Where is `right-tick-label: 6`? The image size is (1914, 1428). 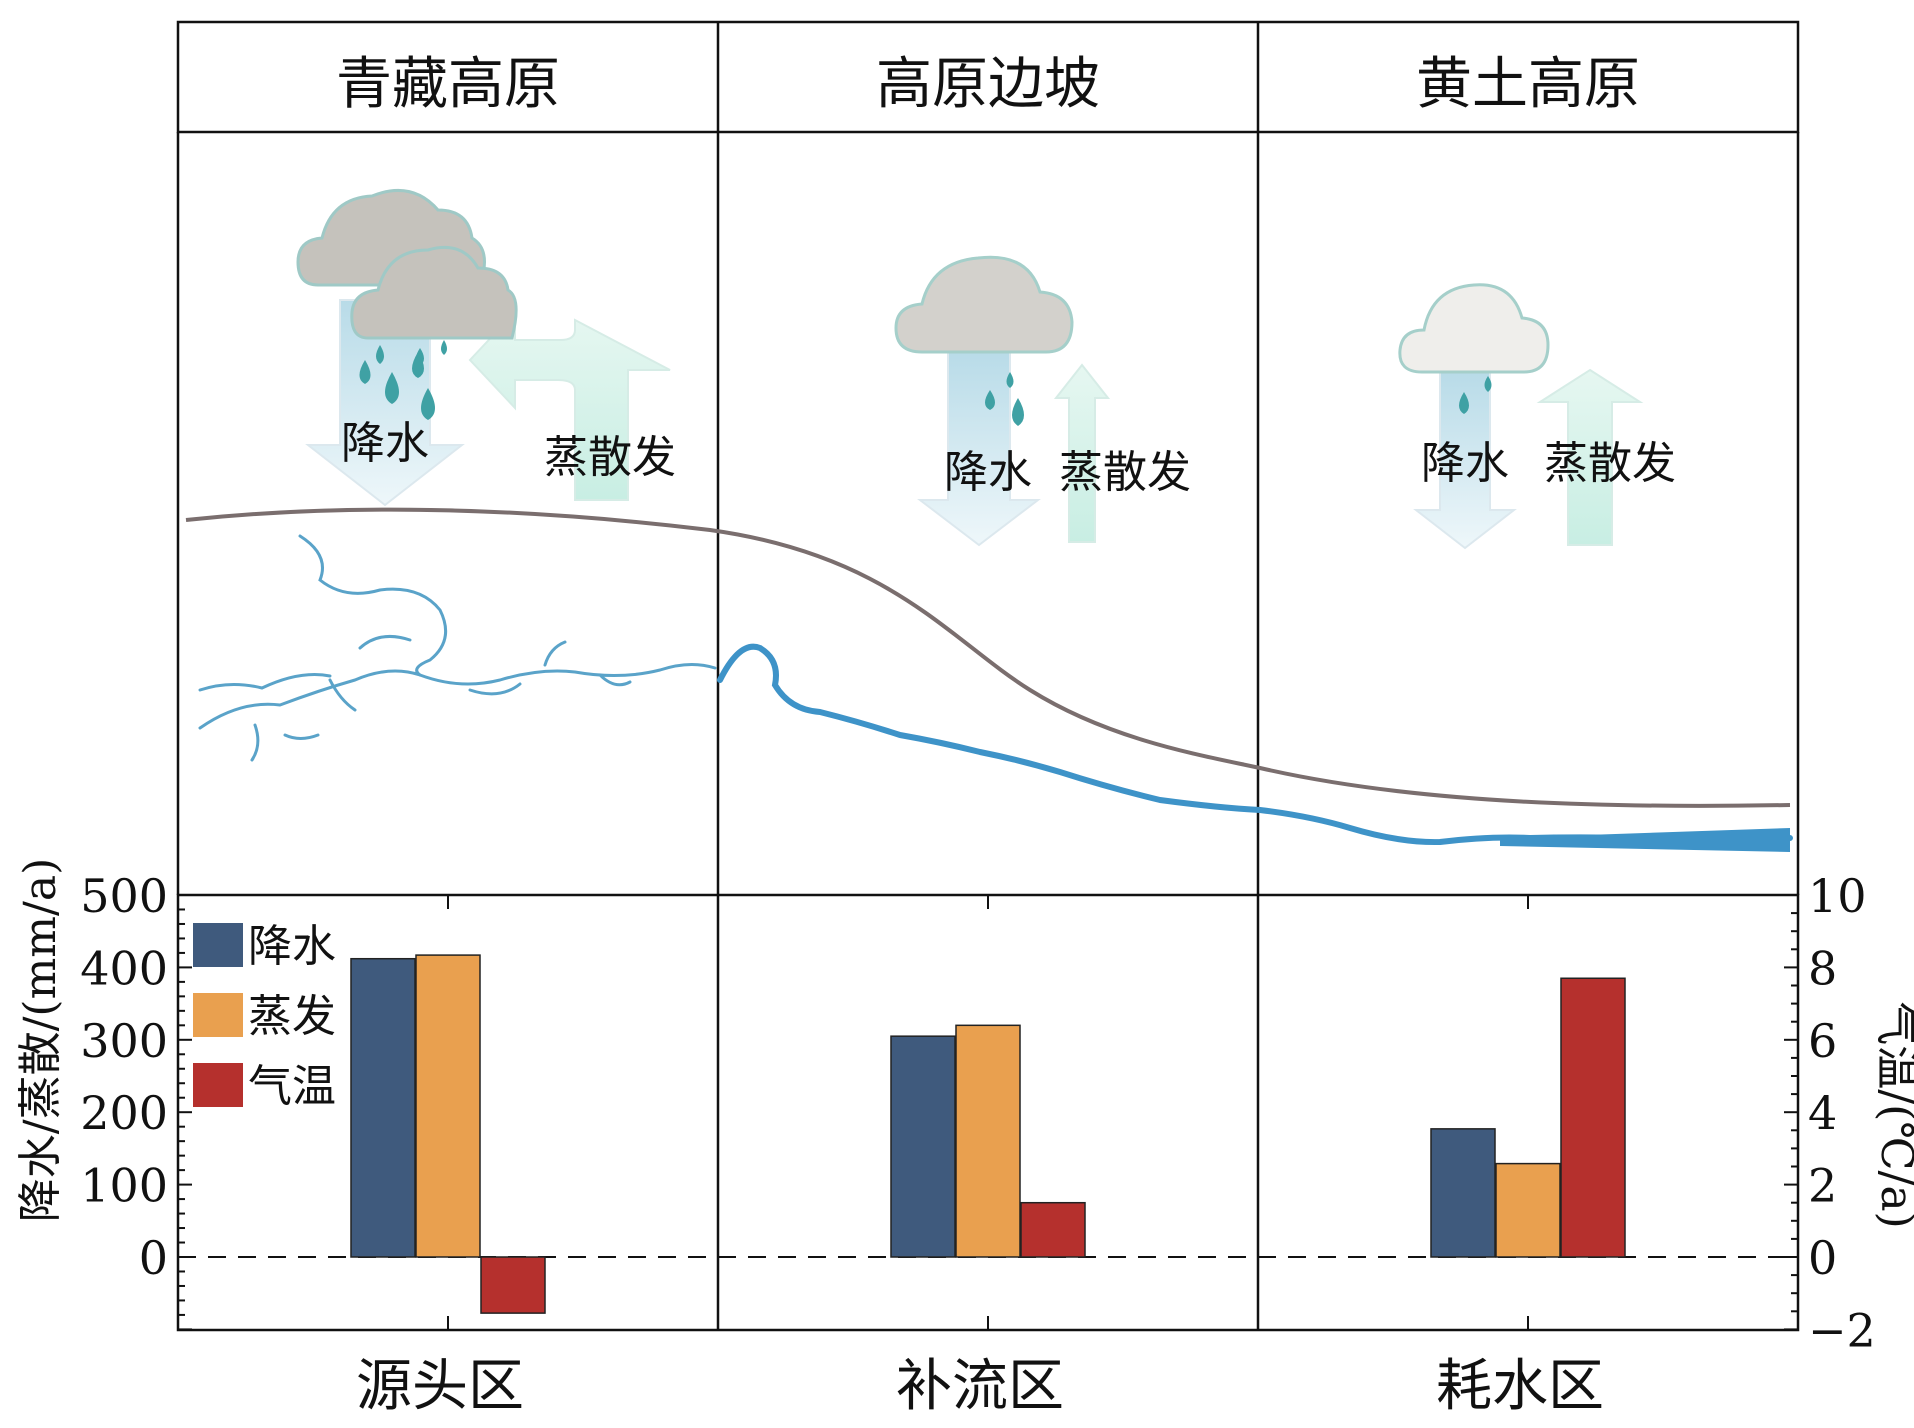 right-tick-label: 6 is located at coordinates (1822, 1041).